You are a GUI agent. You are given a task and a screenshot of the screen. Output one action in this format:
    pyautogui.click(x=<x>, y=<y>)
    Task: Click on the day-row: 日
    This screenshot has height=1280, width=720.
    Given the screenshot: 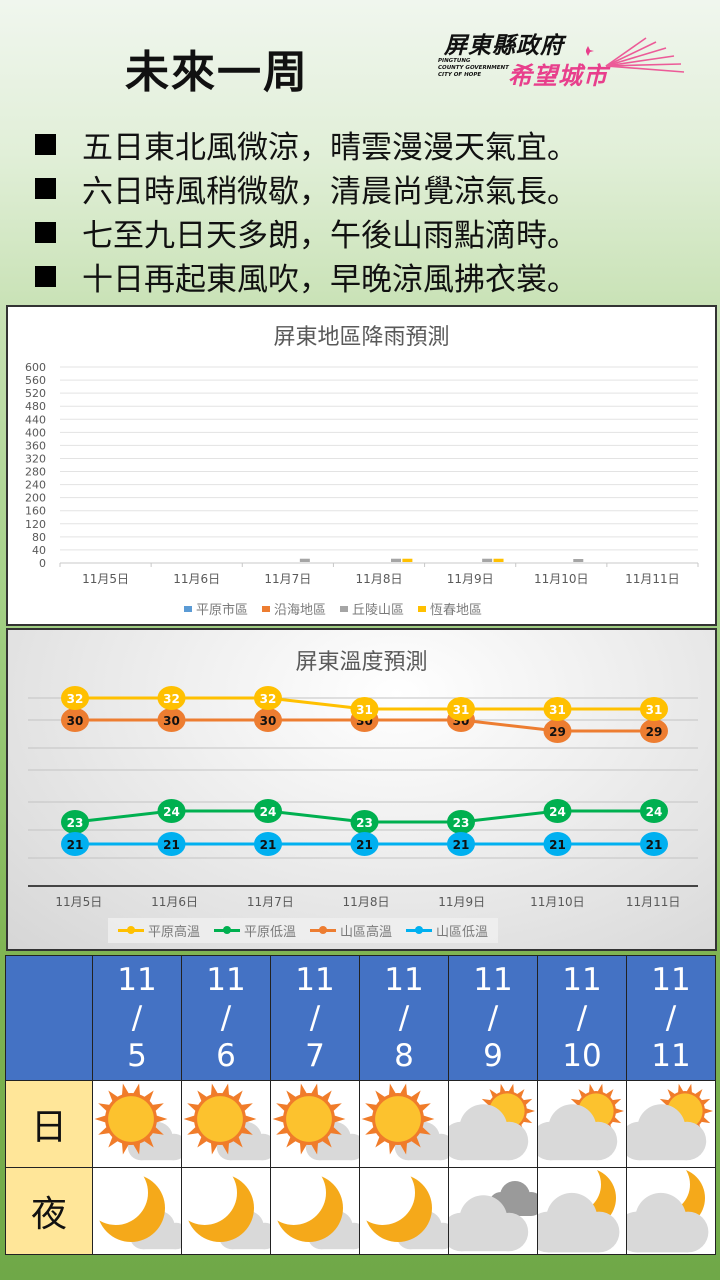 What is the action you would take?
    pyautogui.click(x=360, y=1124)
    